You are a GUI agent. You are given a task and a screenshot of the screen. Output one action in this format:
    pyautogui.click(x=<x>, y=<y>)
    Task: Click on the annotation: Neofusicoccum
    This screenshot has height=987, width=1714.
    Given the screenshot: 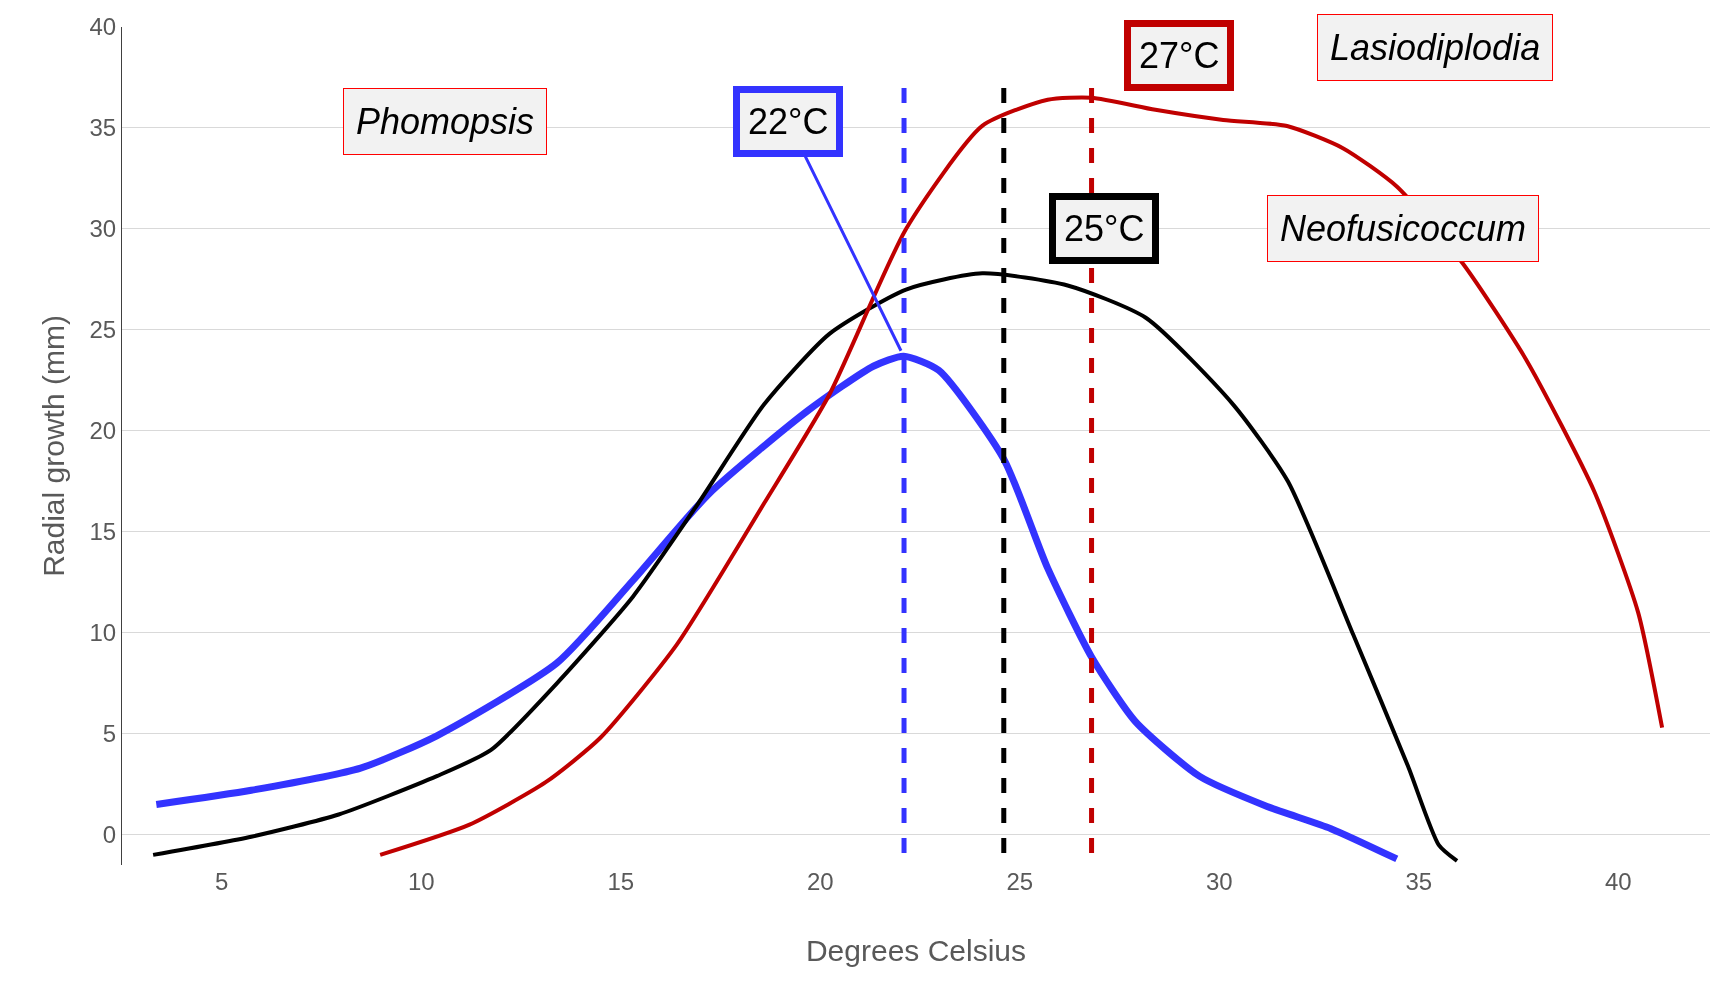 What is the action you would take?
    pyautogui.click(x=1403, y=228)
    